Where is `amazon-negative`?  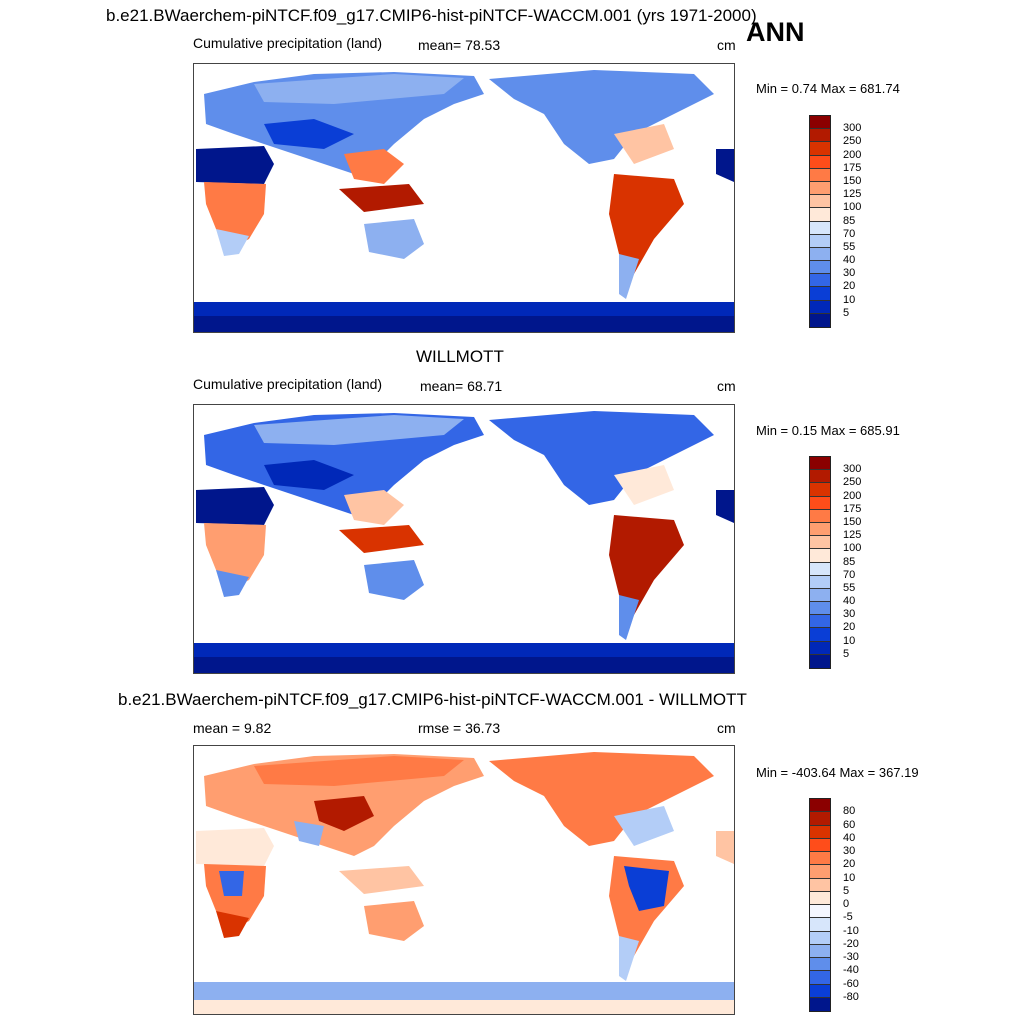 amazon-negative is located at coordinates (646, 888).